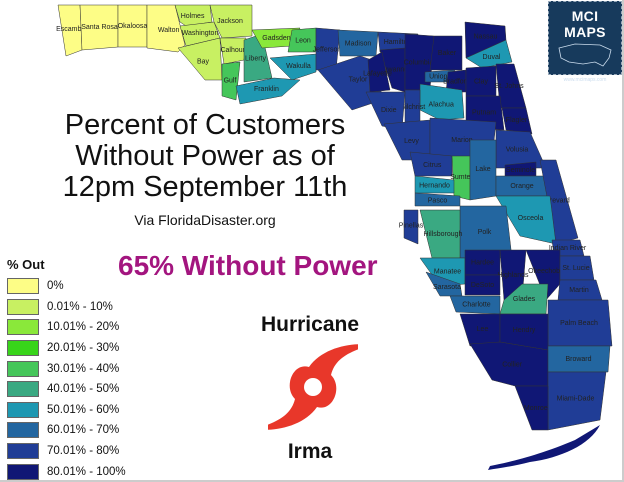 The image size is (624, 482). What do you see at coordinates (447, 272) in the screenshot?
I see `county-label: Manatee` at bounding box center [447, 272].